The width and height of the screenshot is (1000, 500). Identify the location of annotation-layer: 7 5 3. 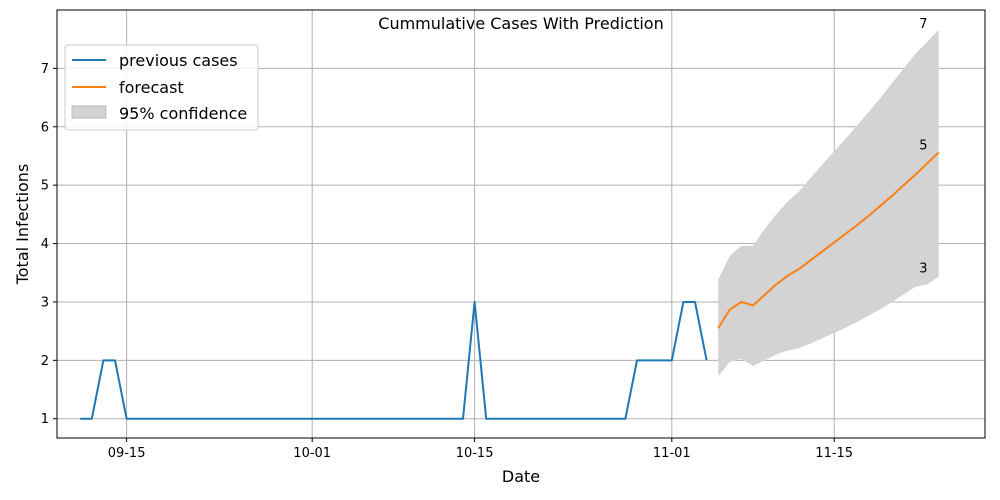
(923, 147).